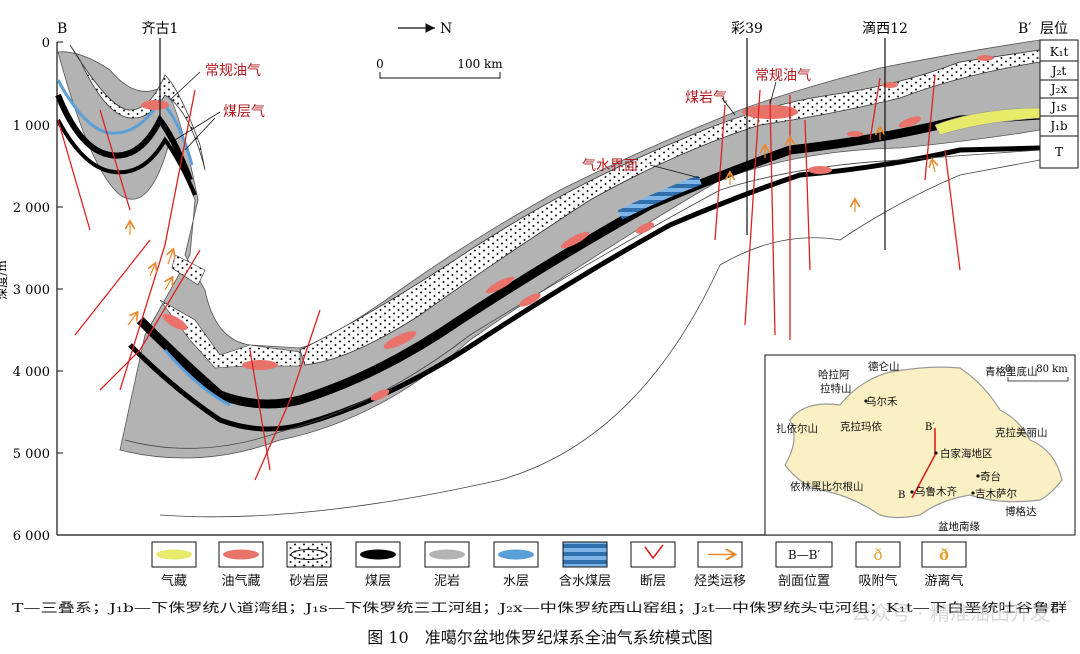 The width and height of the screenshot is (1080, 654). I want to click on annotations: 常规油气 煤层气 煤岩气 常规油气 气水界面, so click(508, 118).